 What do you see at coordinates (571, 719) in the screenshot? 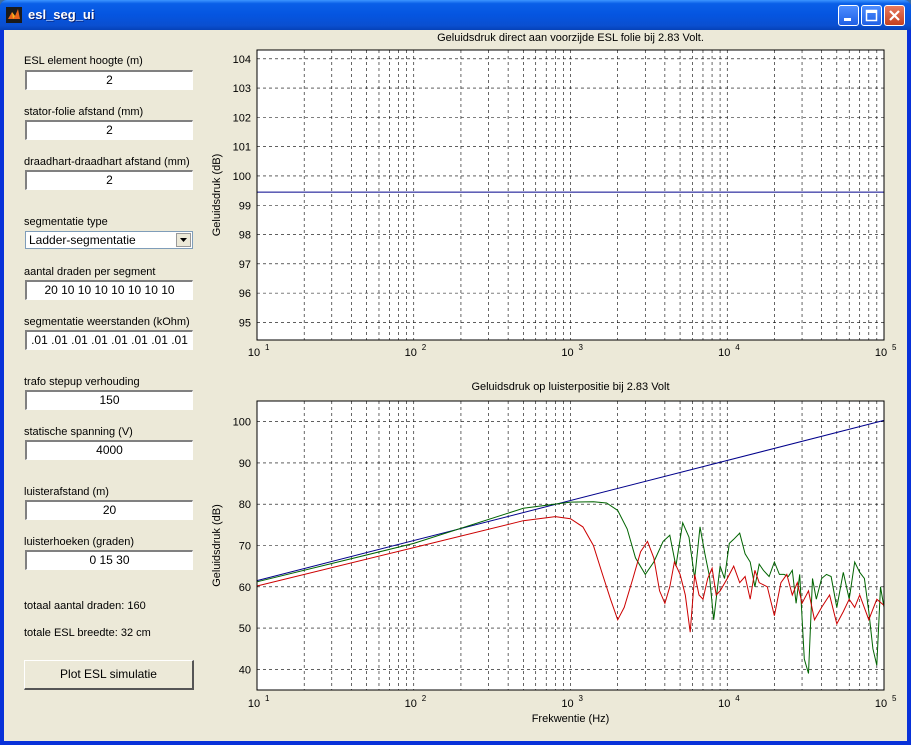
I see `x-axis-label: Frekwentie (Hz)` at bounding box center [571, 719].